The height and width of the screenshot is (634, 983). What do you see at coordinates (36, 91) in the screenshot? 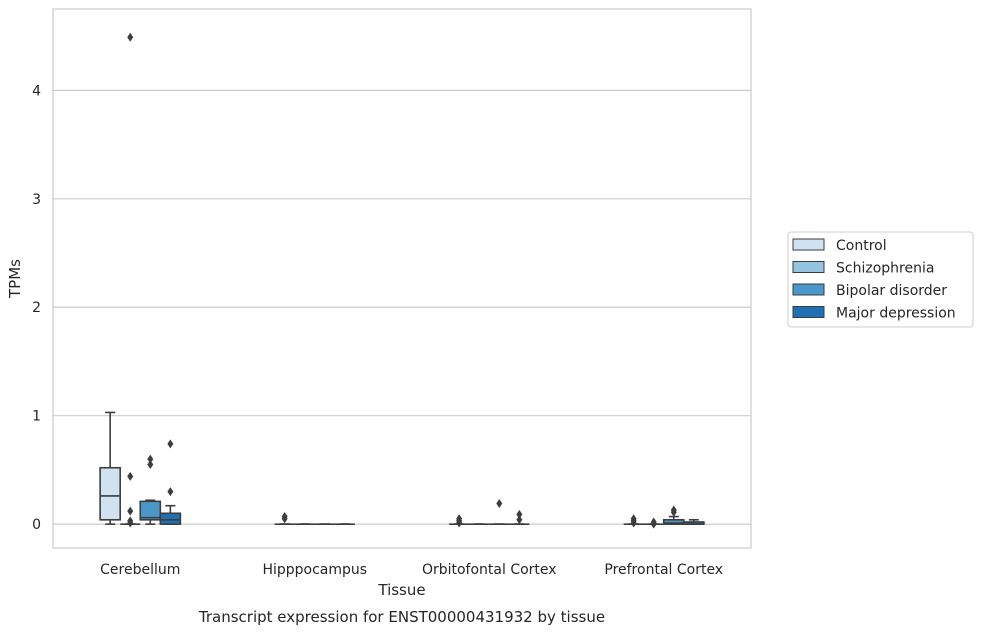
I see `y-tick-label: 4` at bounding box center [36, 91].